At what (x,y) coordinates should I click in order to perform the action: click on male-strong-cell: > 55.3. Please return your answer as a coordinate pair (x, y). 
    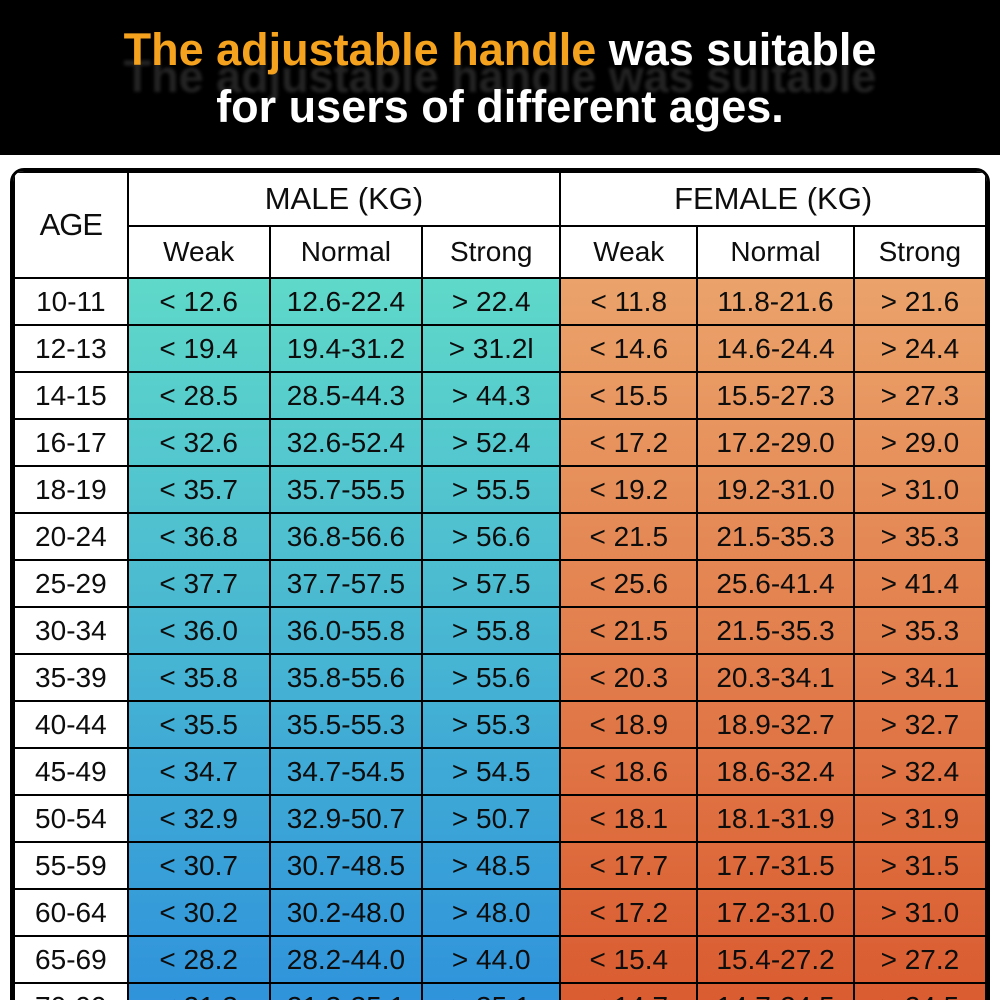
    Looking at the image, I should click on (491, 724).